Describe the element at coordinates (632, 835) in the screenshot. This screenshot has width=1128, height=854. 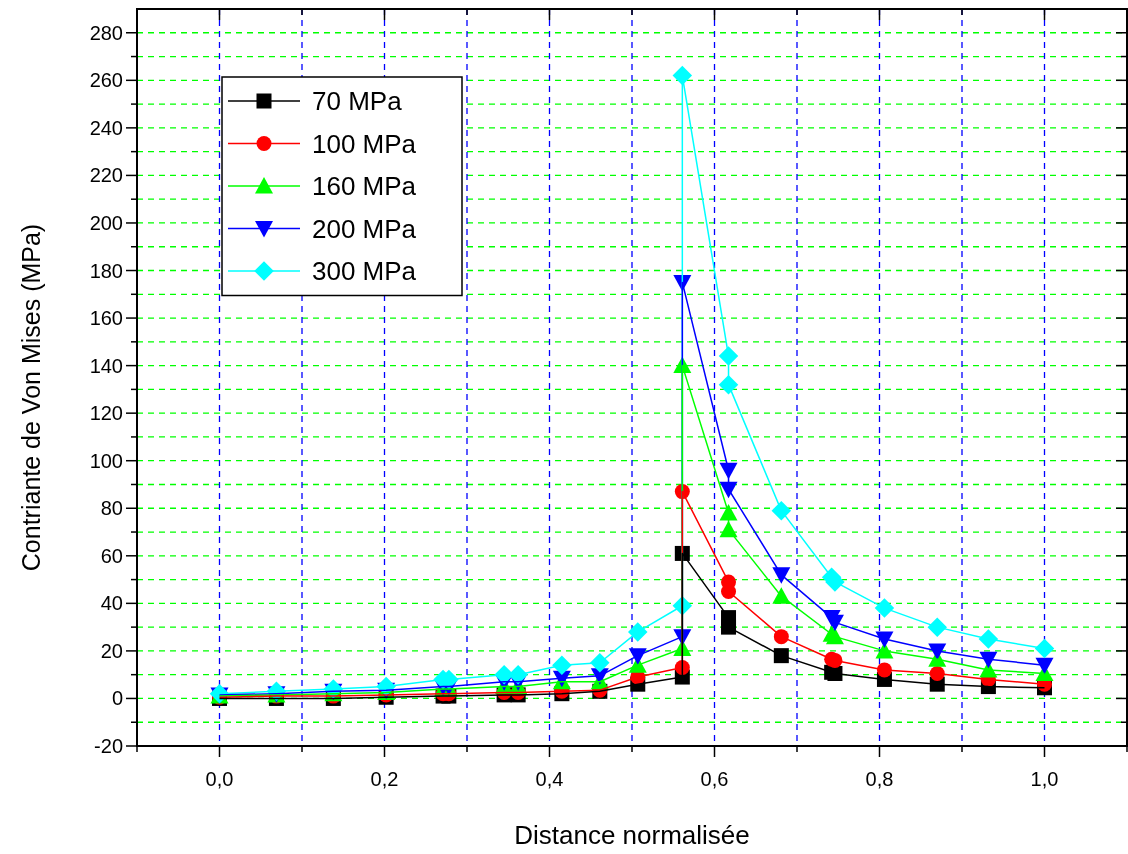
I see `x-axis-title: Distance normalisée` at that location.